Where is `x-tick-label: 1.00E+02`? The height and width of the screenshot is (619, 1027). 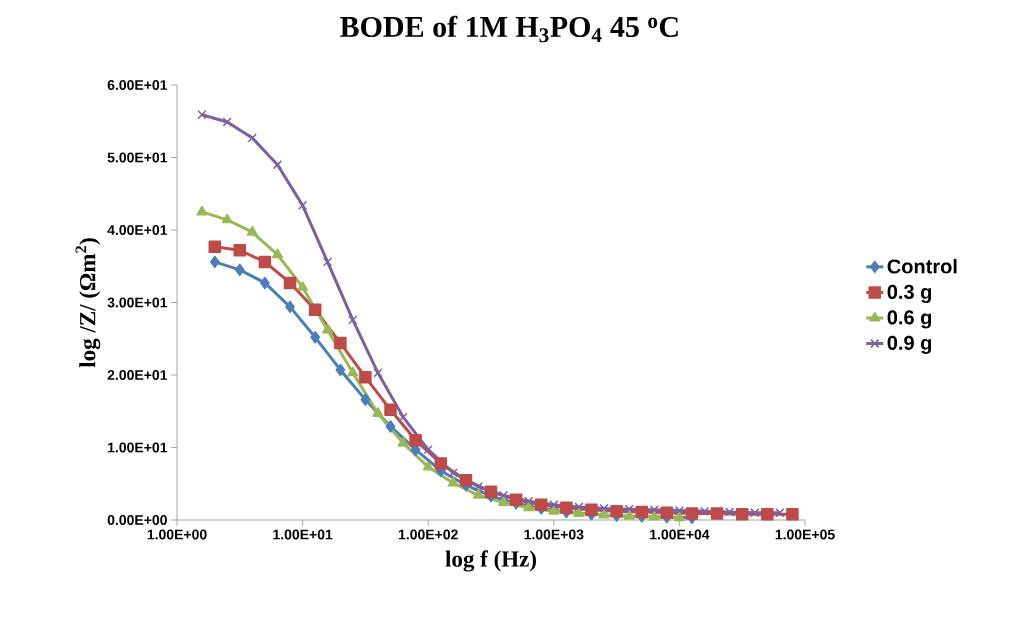
x-tick-label: 1.00E+02 is located at coordinates (428, 534).